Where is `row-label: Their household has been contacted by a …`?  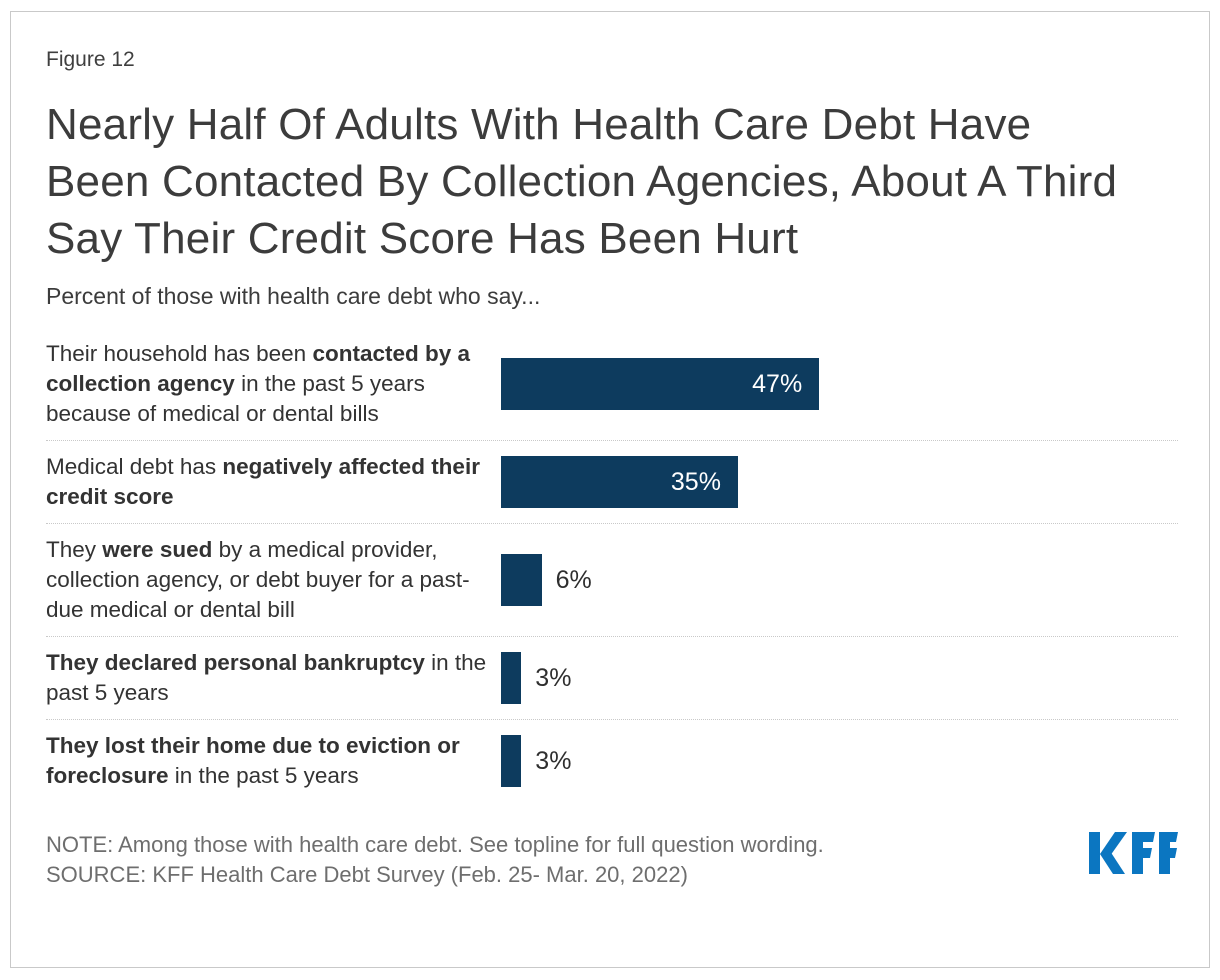 row-label: Their household has been contacted by a … is located at coordinates (258, 383).